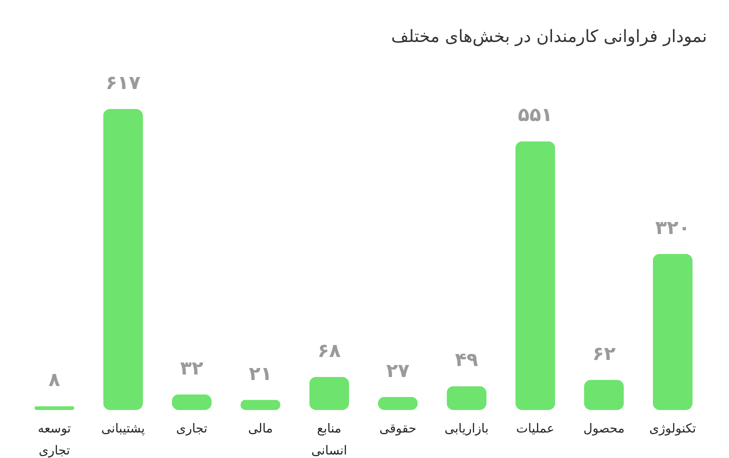  What do you see at coordinates (330, 351) in the screenshot?
I see `data-label: ۶۸` at bounding box center [330, 351].